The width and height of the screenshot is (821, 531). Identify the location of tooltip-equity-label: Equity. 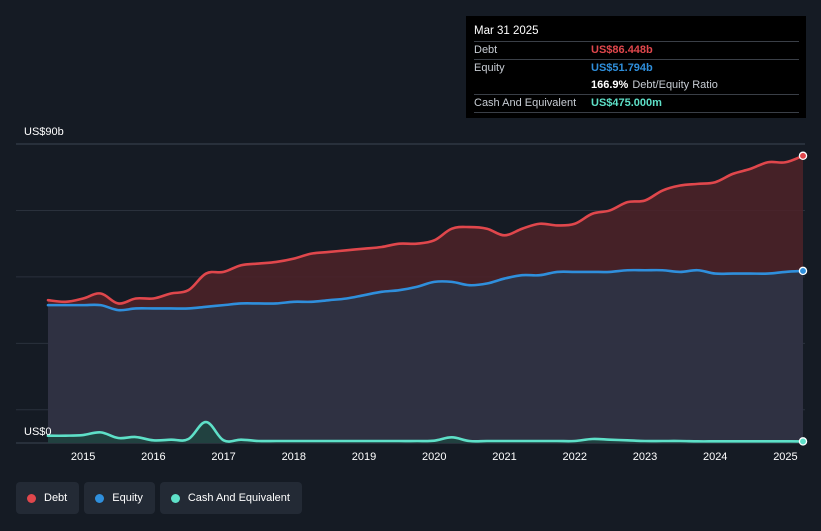
(489, 68).